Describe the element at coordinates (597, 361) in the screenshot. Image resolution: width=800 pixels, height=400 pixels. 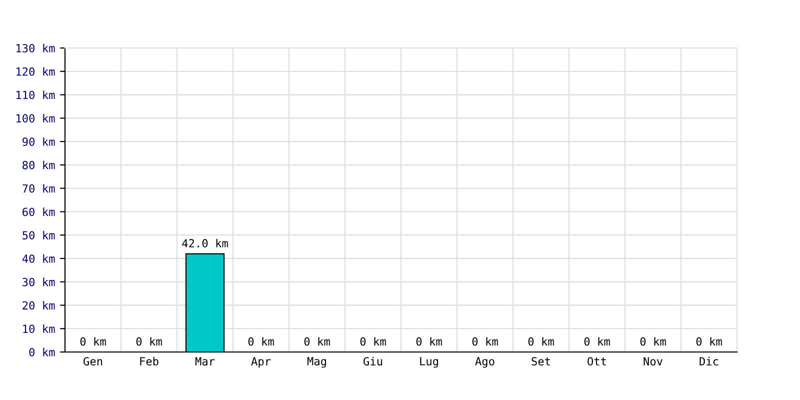
I see `x-tick-label: Ott` at that location.